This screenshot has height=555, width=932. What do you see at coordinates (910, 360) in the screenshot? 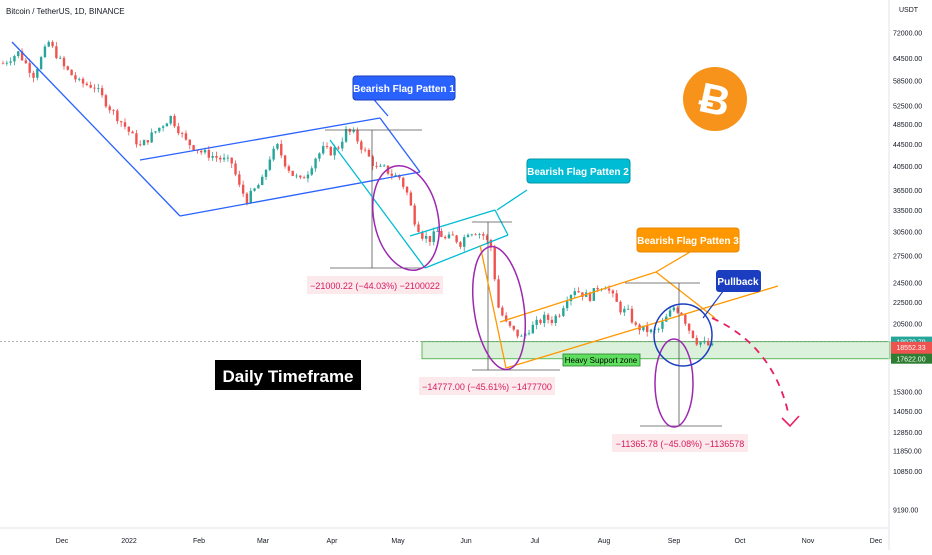
I see `price-badge-text: 17622.00` at bounding box center [910, 360].